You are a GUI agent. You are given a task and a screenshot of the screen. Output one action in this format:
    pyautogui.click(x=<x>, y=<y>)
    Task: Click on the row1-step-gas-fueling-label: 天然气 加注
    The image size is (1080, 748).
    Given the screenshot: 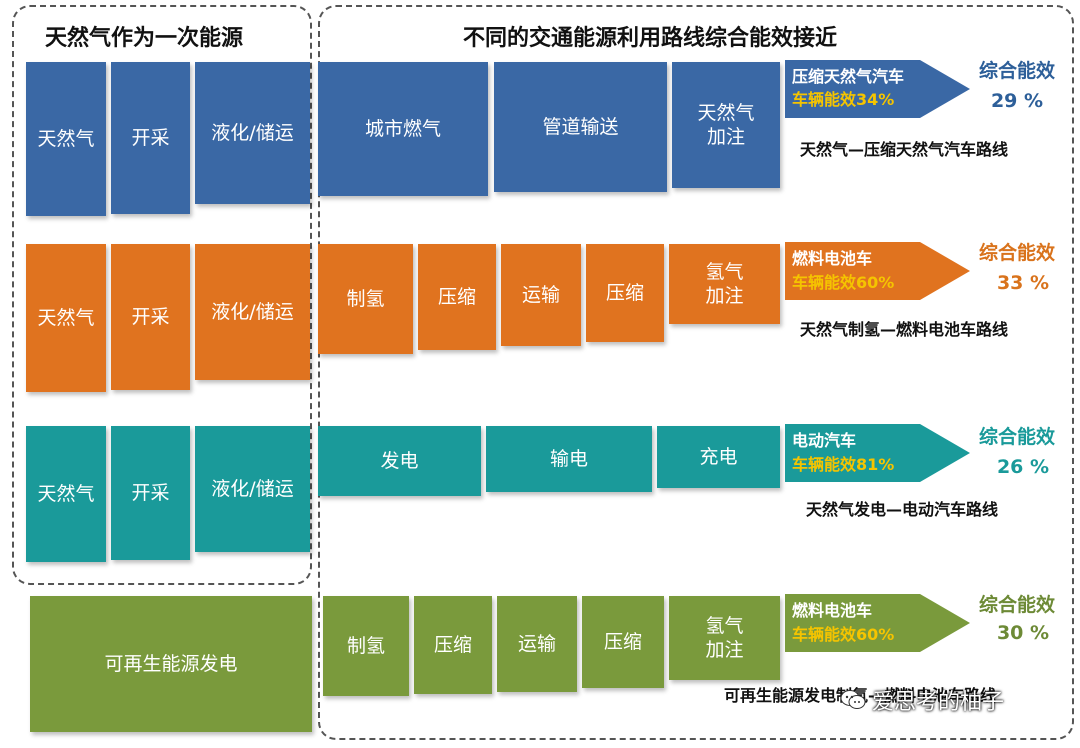 What is the action you would take?
    pyautogui.click(x=726, y=125)
    